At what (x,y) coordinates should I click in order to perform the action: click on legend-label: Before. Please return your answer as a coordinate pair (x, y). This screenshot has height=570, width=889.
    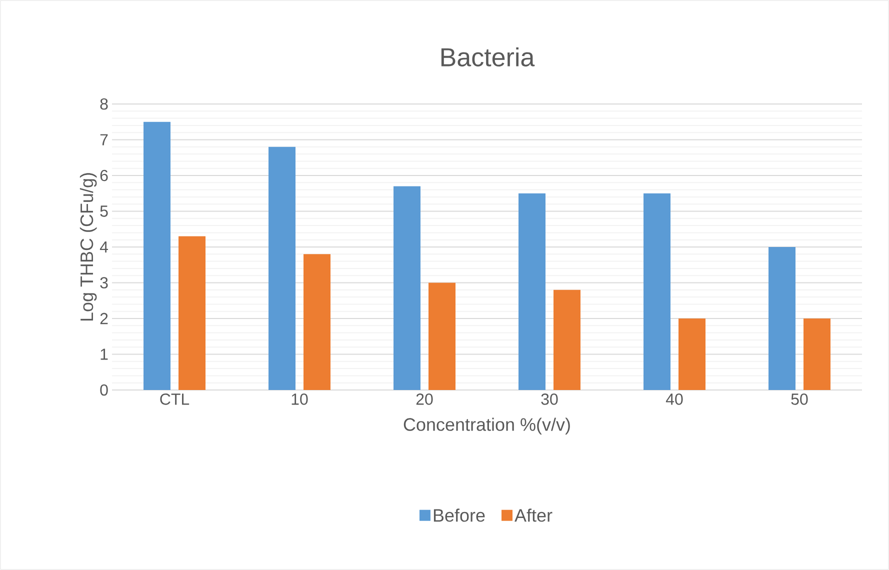
    Looking at the image, I should click on (459, 515).